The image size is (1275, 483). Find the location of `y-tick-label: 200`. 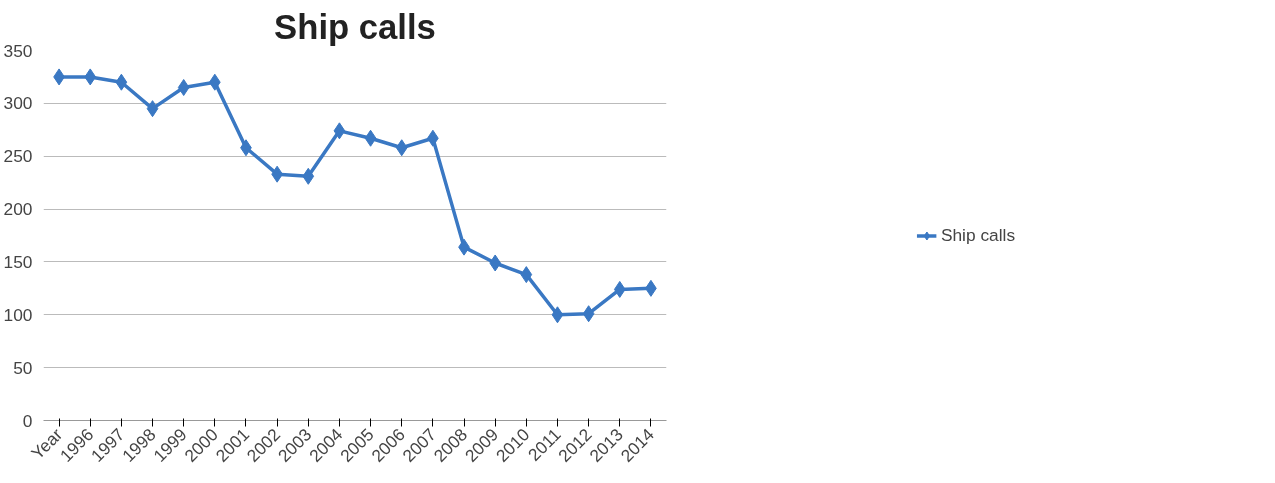

y-tick-label: 200 is located at coordinates (18, 209).